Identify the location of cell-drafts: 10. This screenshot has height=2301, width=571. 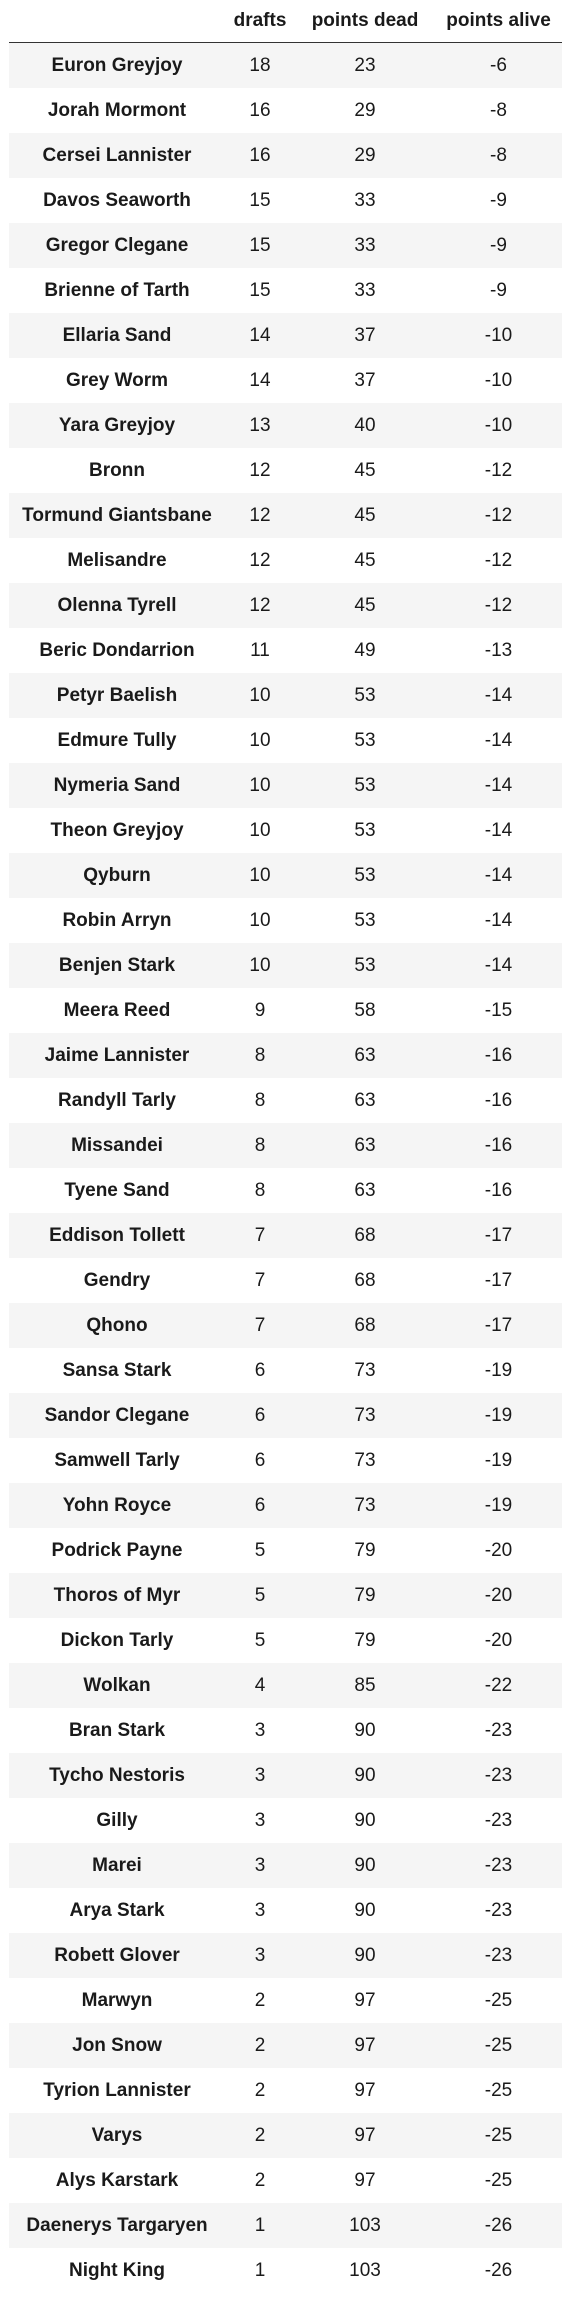
(260, 785).